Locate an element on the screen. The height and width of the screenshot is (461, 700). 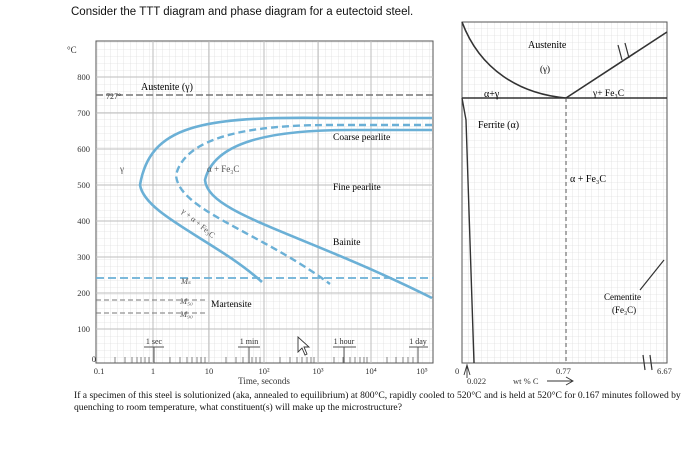
finish-curve is located at coordinates (318, 214).